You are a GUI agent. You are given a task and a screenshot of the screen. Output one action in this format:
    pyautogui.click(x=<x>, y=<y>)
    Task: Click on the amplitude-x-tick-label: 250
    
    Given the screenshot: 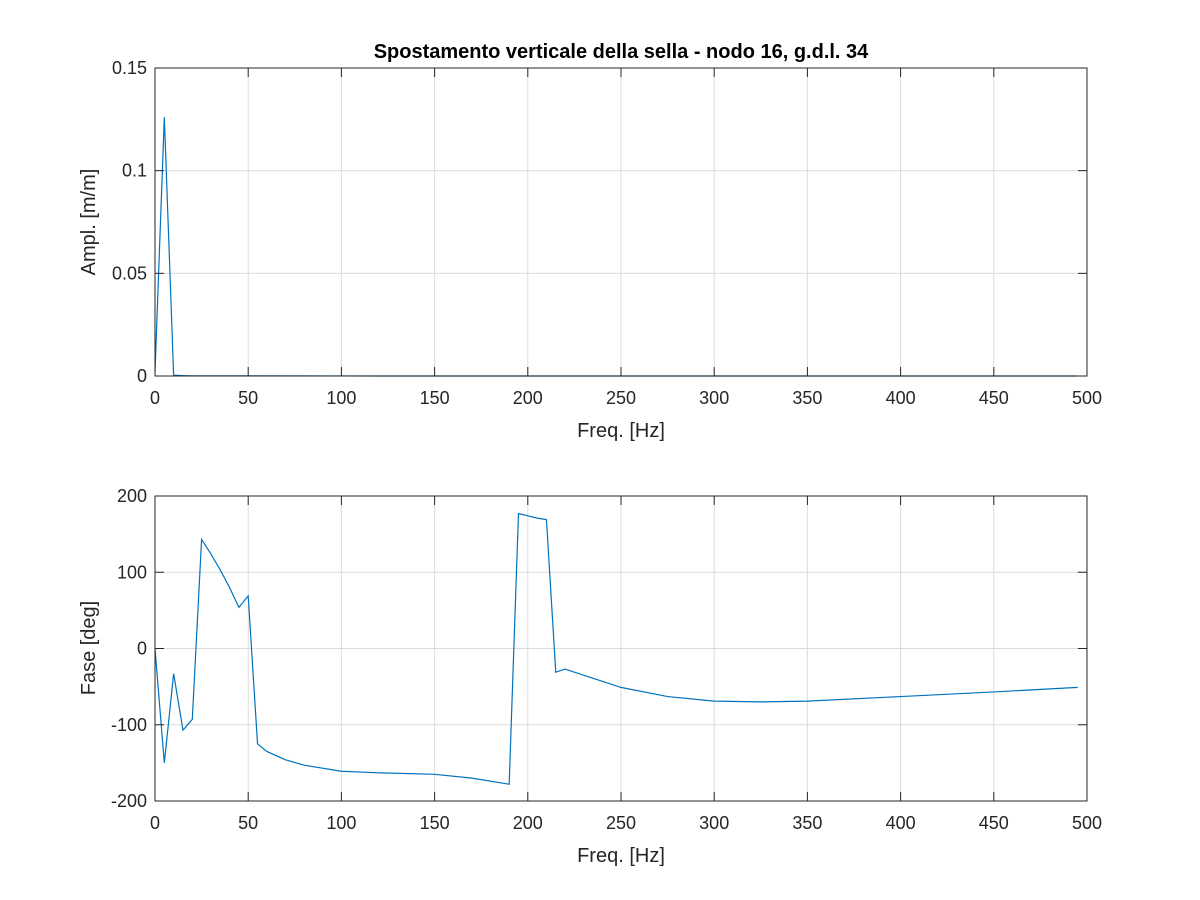 What is the action you would take?
    pyautogui.click(x=621, y=398)
    